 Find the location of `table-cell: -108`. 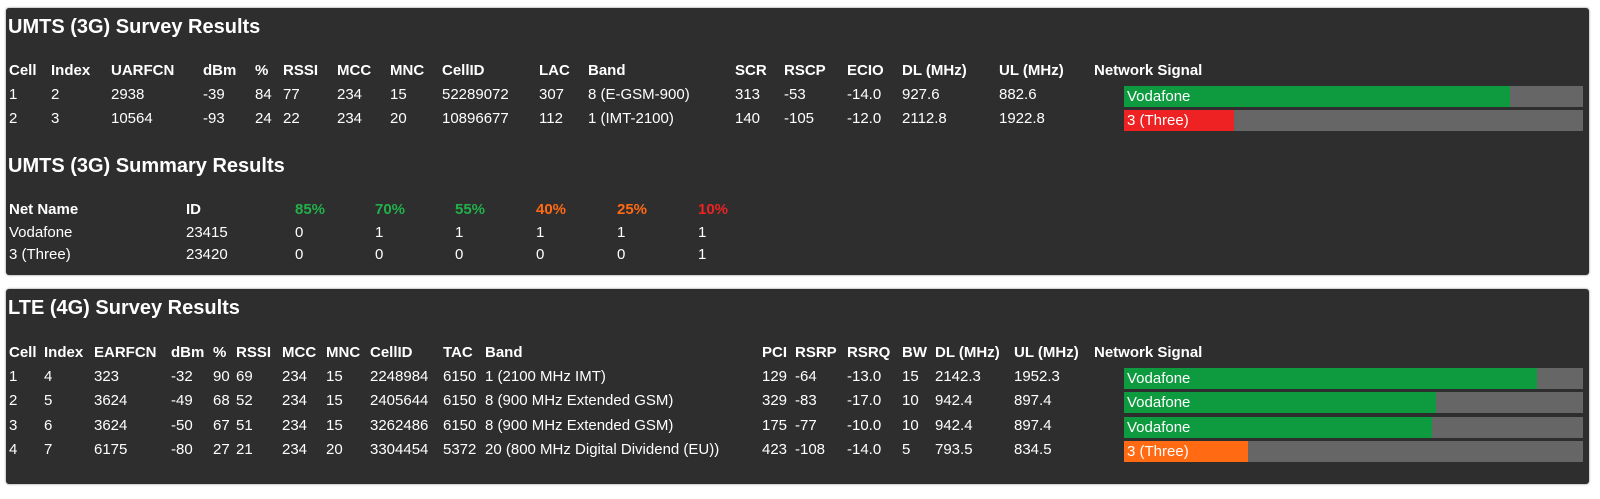

table-cell: -108 is located at coordinates (810, 449).